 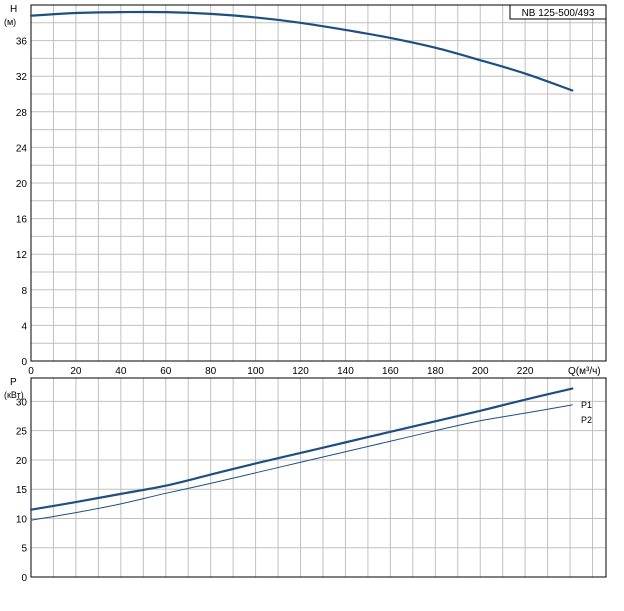 What do you see at coordinates (24, 549) in the screenshot?
I see `p-tick-label: 5` at bounding box center [24, 549].